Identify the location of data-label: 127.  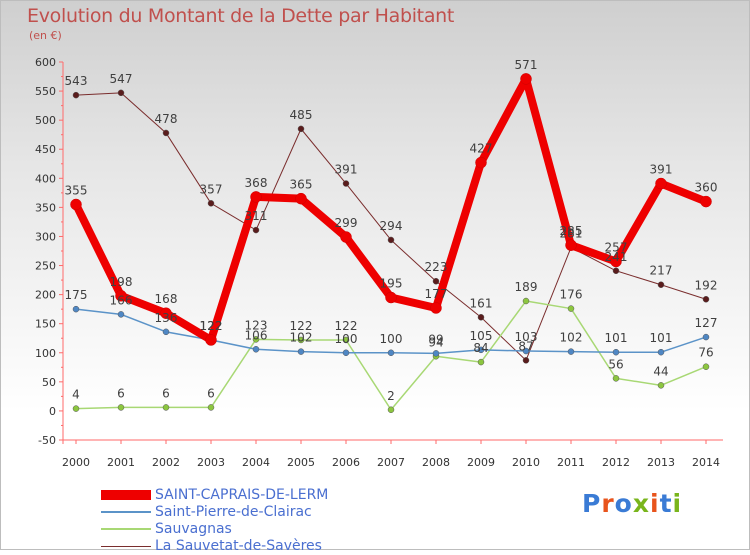
(706, 323).